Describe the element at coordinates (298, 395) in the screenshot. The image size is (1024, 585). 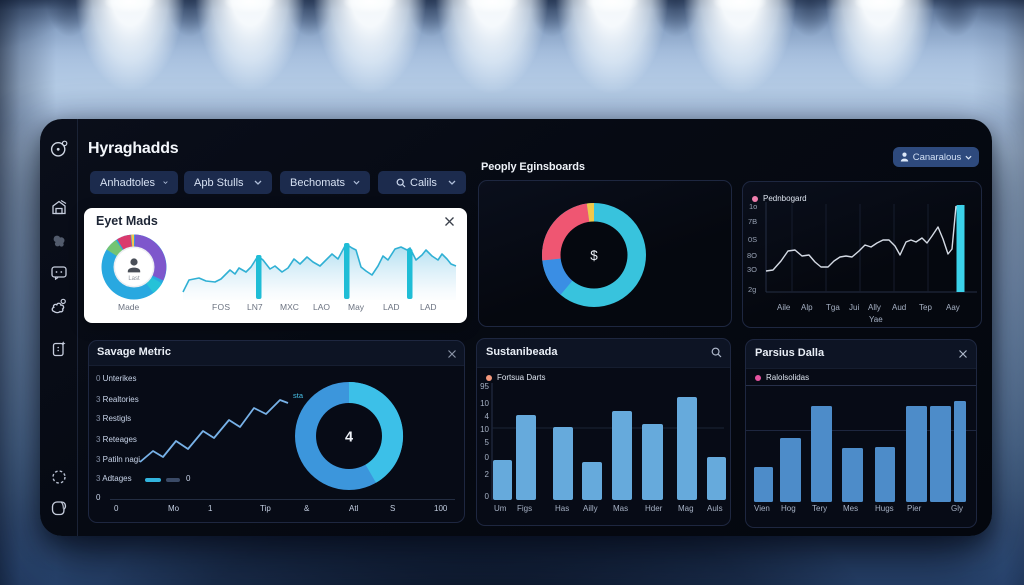
I see `svg-text: sta` at that location.